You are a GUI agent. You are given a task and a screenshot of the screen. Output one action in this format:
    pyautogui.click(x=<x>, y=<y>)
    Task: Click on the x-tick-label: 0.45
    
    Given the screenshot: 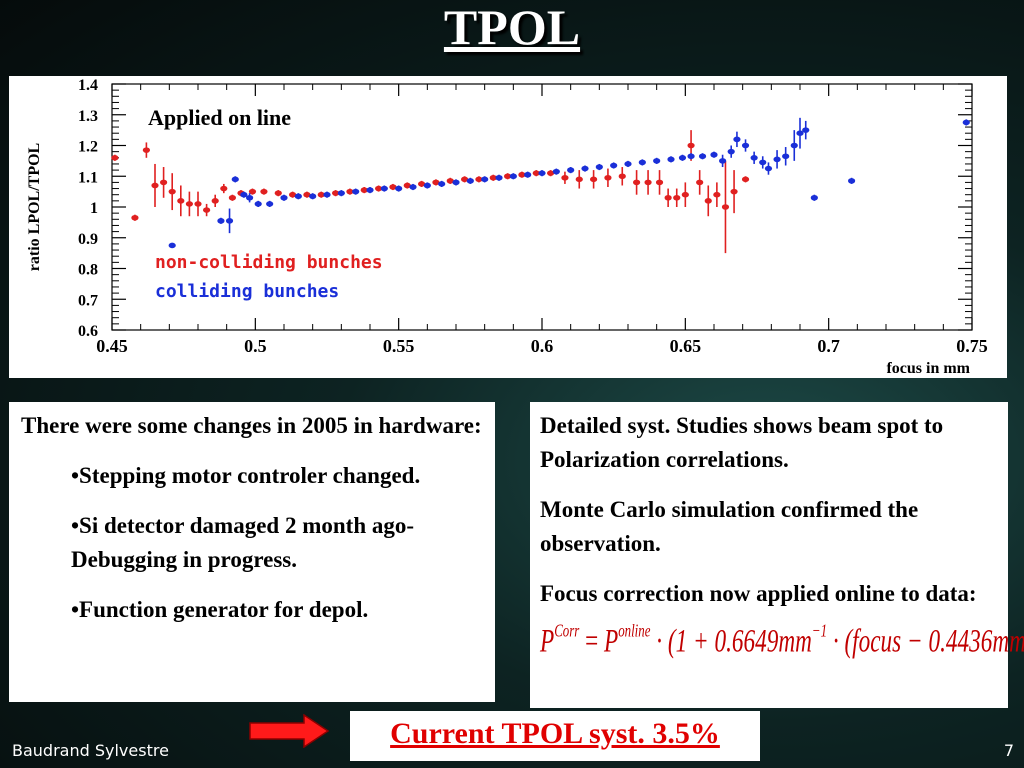 What is the action you would take?
    pyautogui.click(x=112, y=346)
    